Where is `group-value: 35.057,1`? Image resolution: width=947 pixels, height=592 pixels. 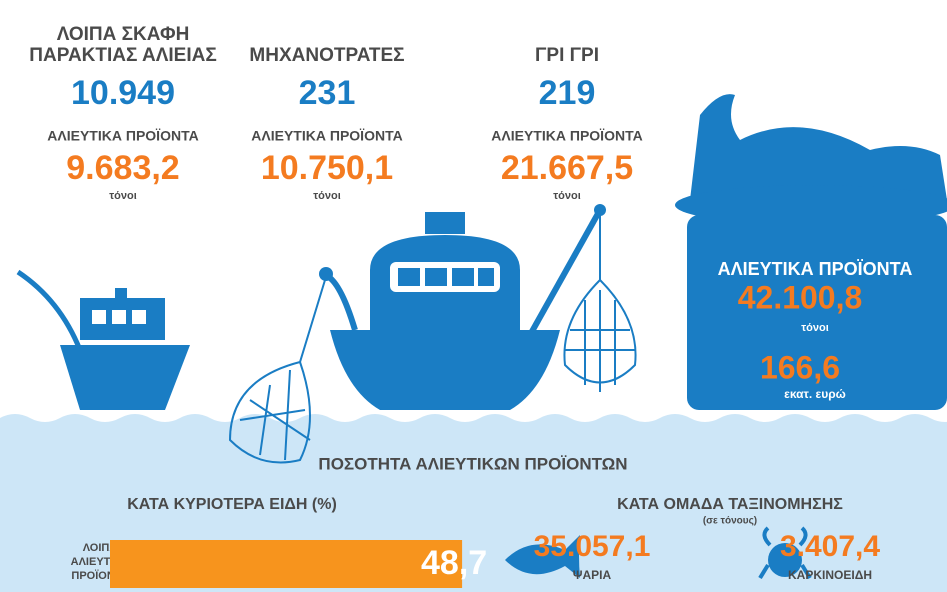 group-value: 35.057,1 is located at coordinates (592, 546).